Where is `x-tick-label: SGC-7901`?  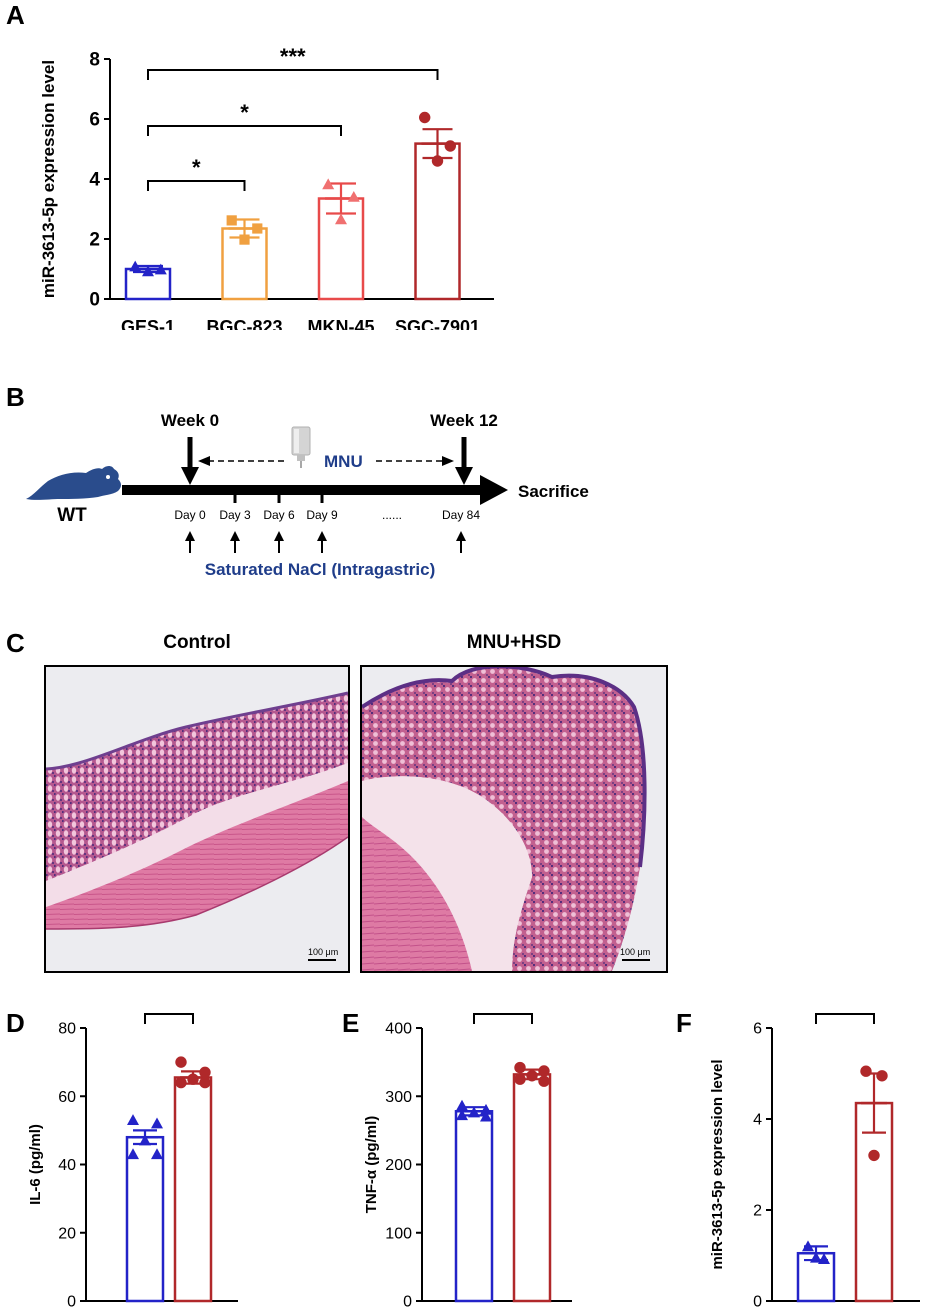
x-tick-label: SGC-7901 is located at coordinates (437, 323).